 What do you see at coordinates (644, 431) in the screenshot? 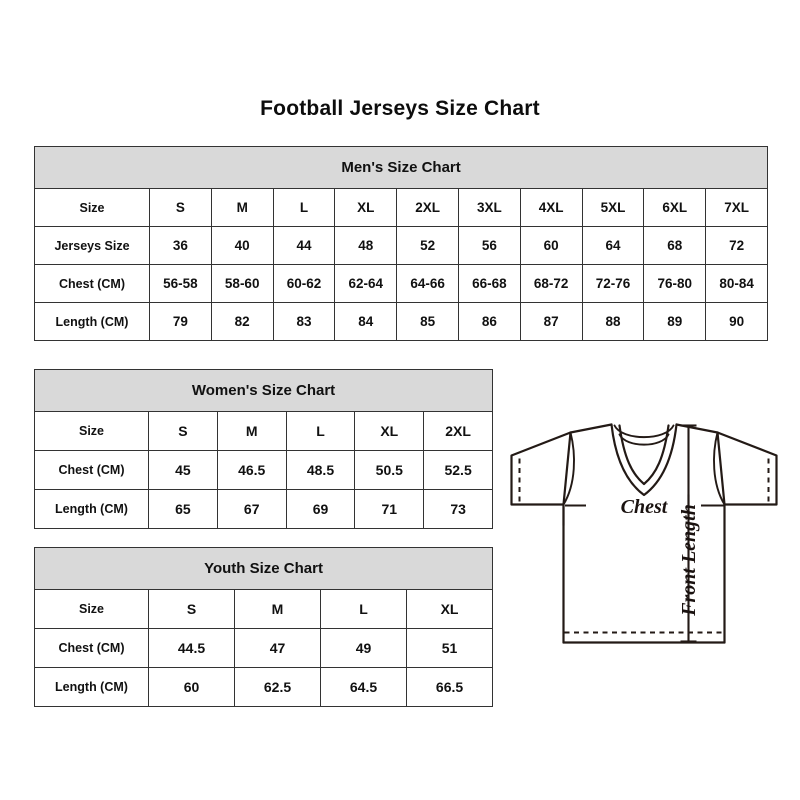
I see `collar-rib-arc-upper` at bounding box center [644, 431].